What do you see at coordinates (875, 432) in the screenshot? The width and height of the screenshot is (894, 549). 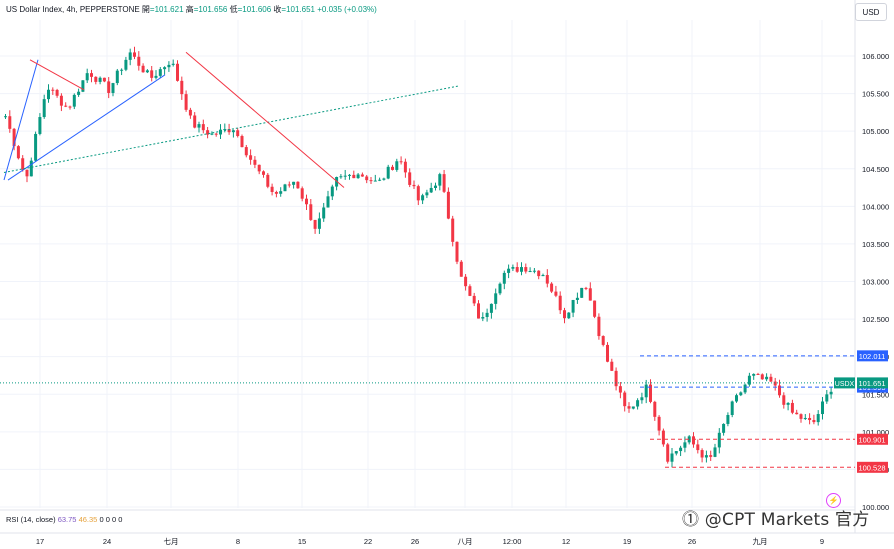 I see `y-tick-label: 101.000` at bounding box center [875, 432].